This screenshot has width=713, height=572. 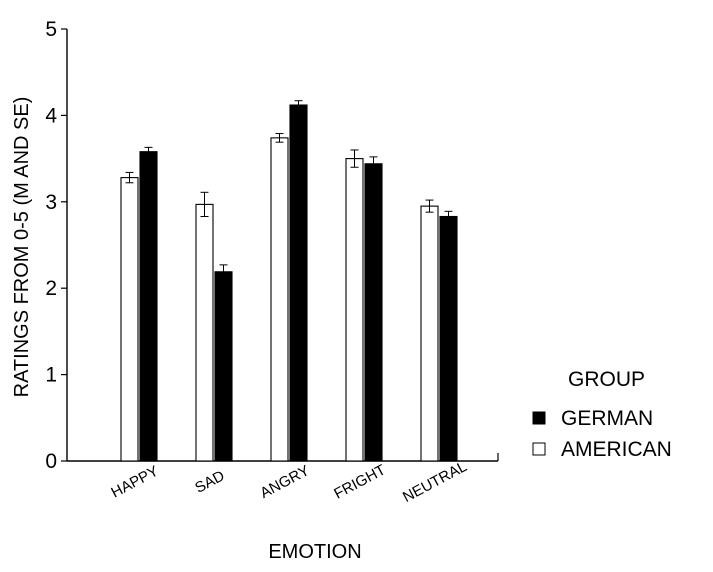 What do you see at coordinates (51, 29) in the screenshot?
I see `y-tick-label: 5` at bounding box center [51, 29].